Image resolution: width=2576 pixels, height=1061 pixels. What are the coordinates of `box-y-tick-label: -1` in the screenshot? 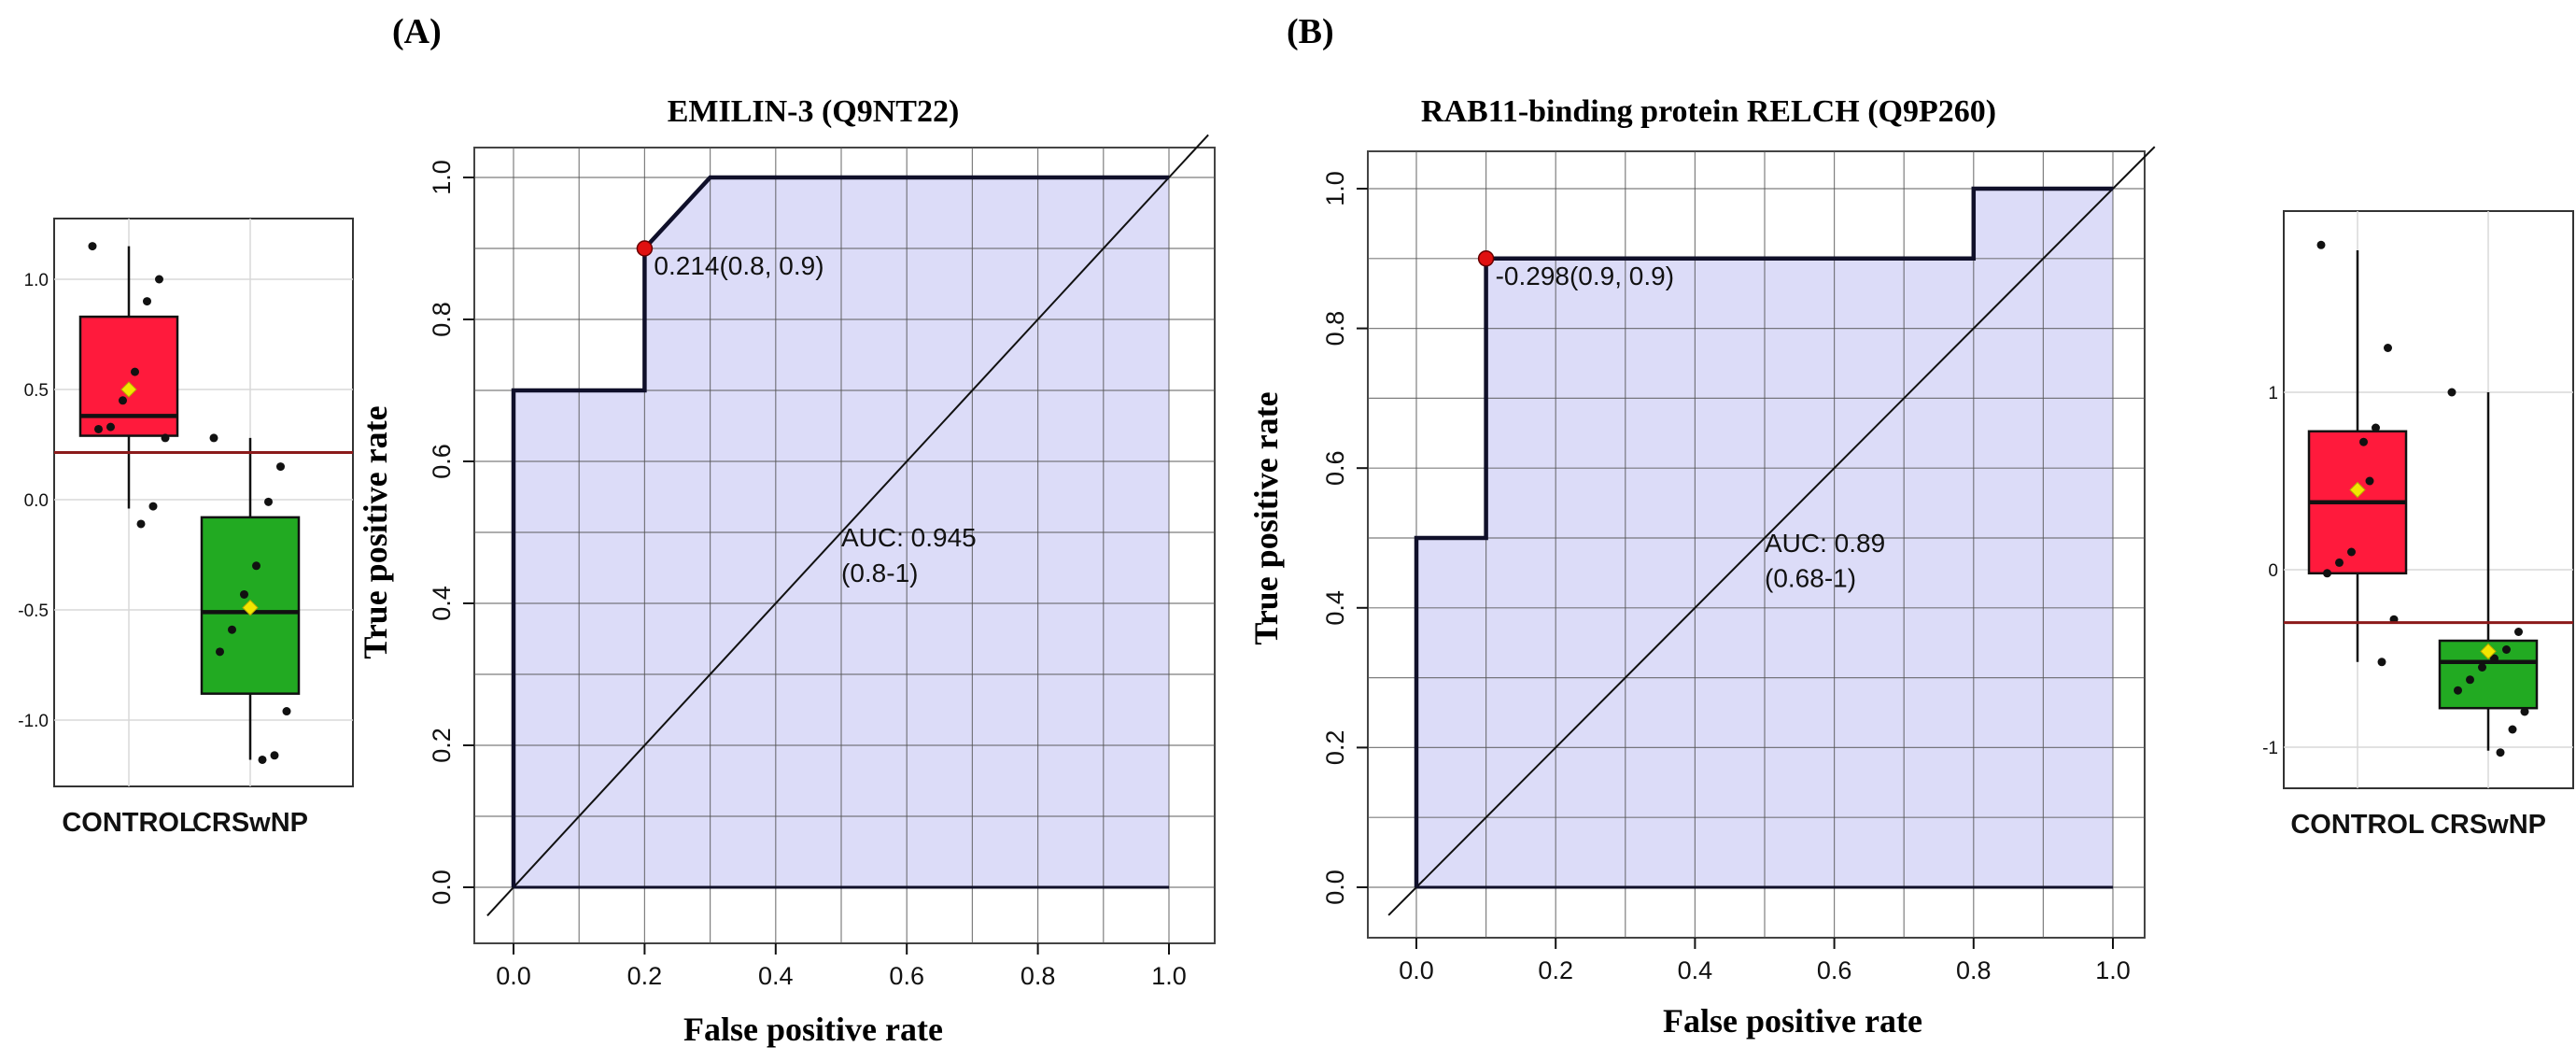 It's located at (2270, 748).